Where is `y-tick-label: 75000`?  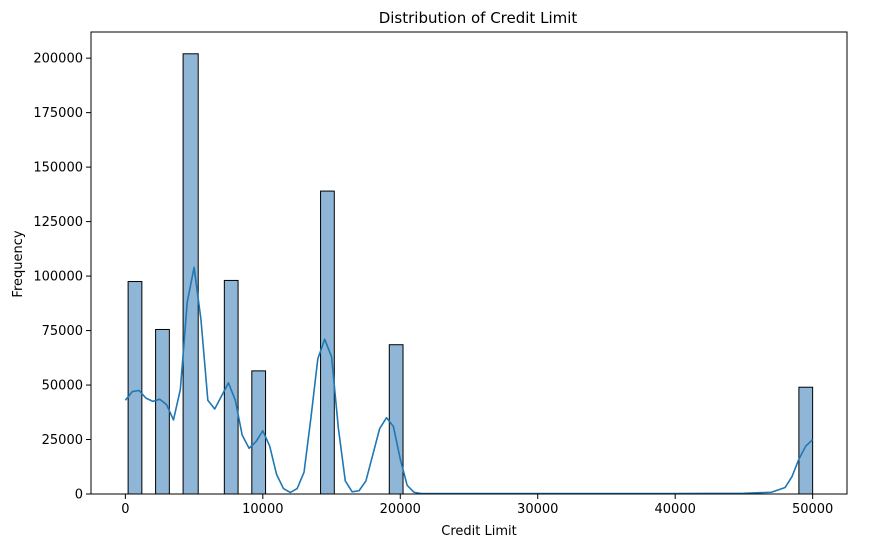 y-tick-label: 75000 is located at coordinates (62, 331).